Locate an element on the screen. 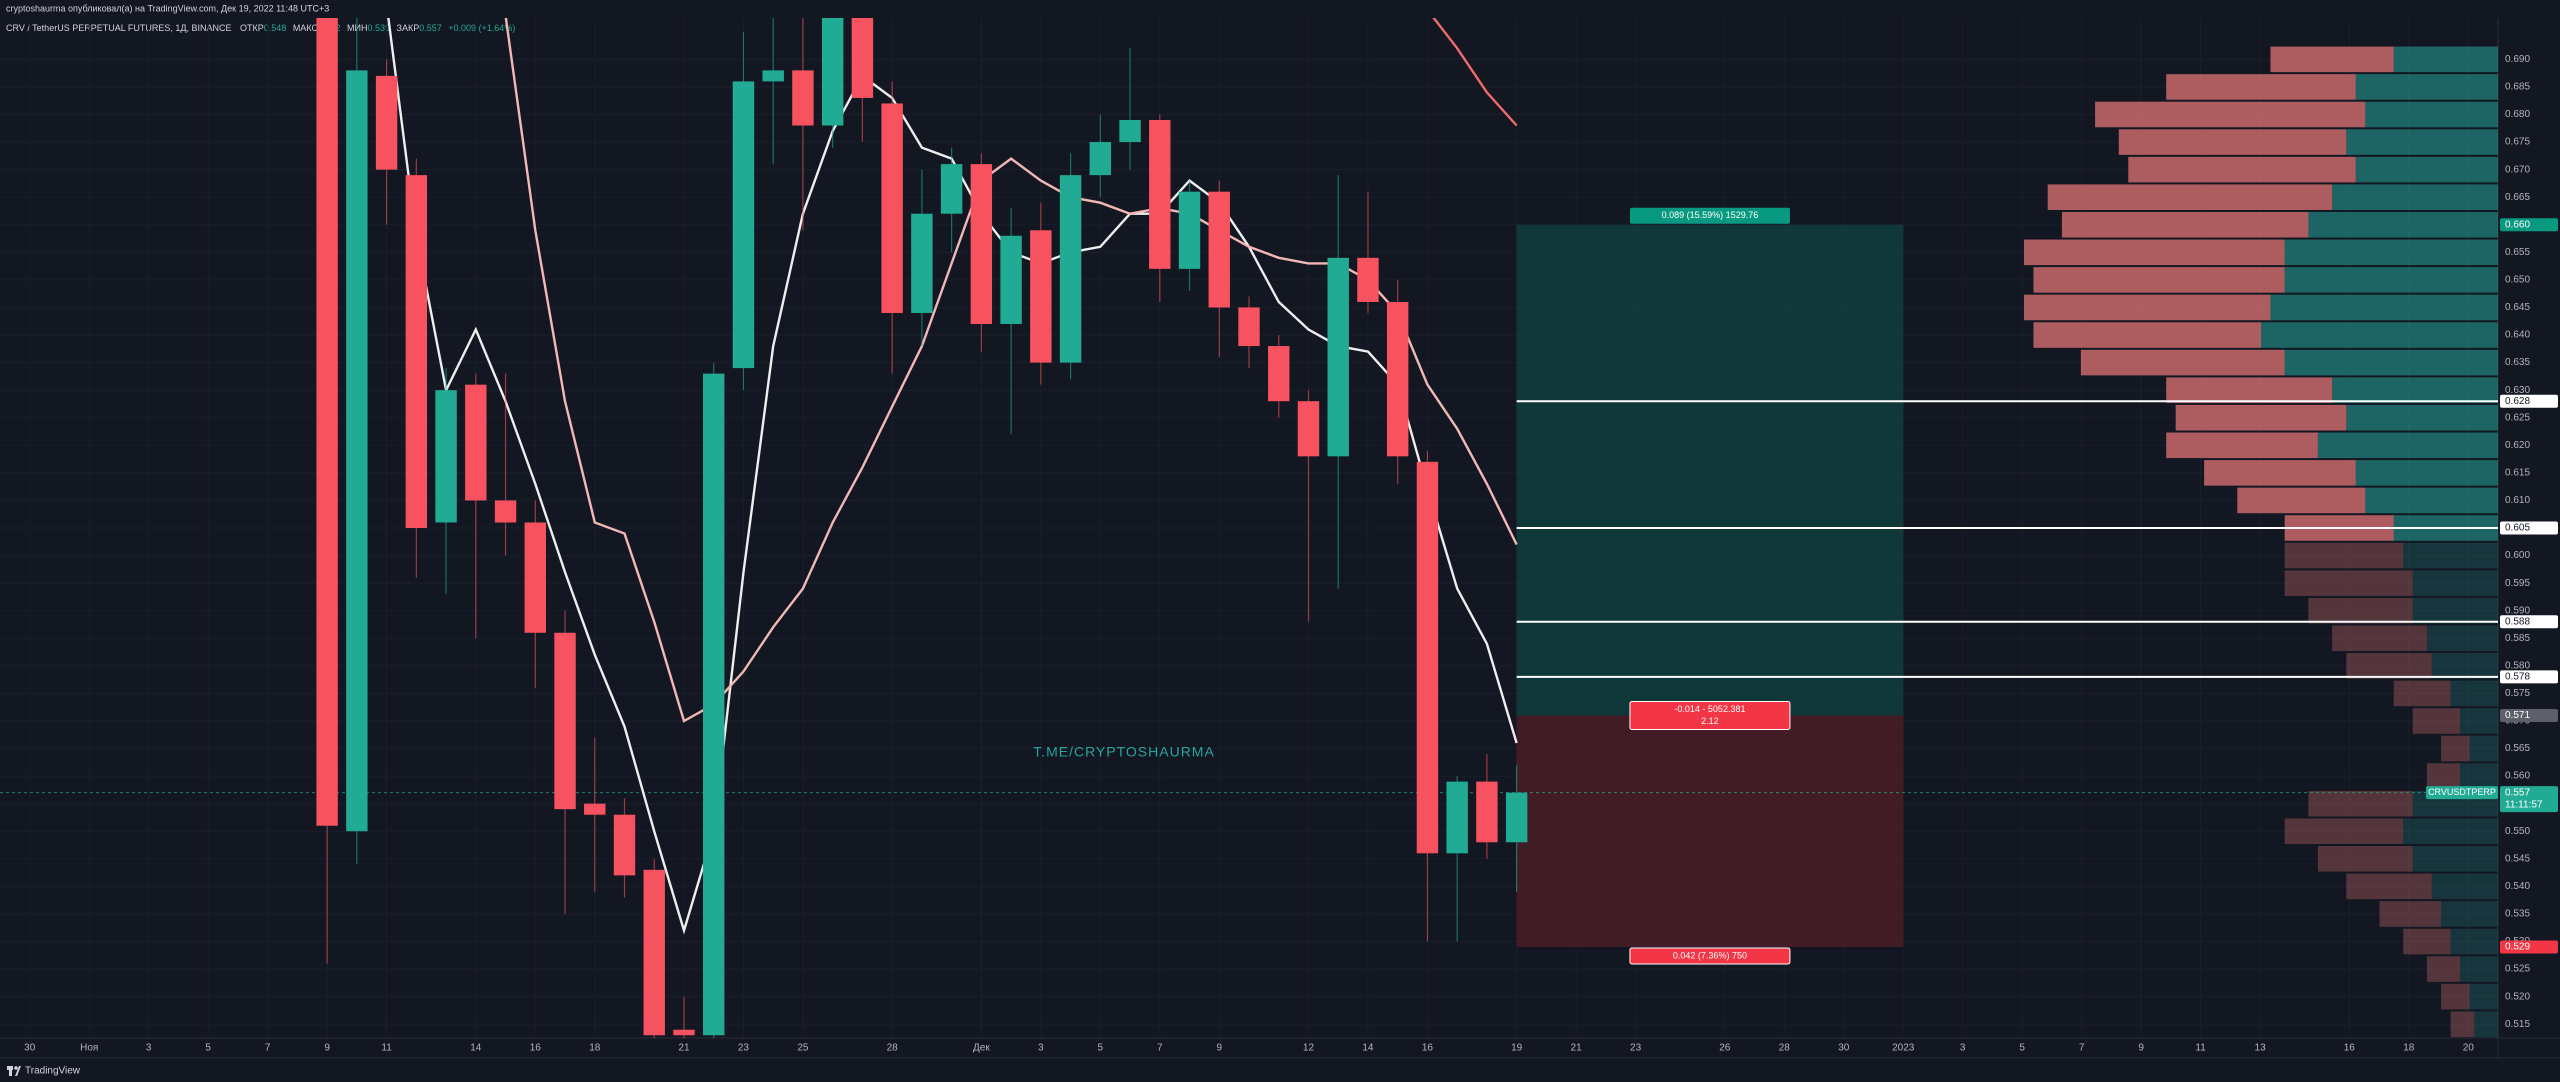  y-tick-label: 0.670 is located at coordinates (2517, 169).